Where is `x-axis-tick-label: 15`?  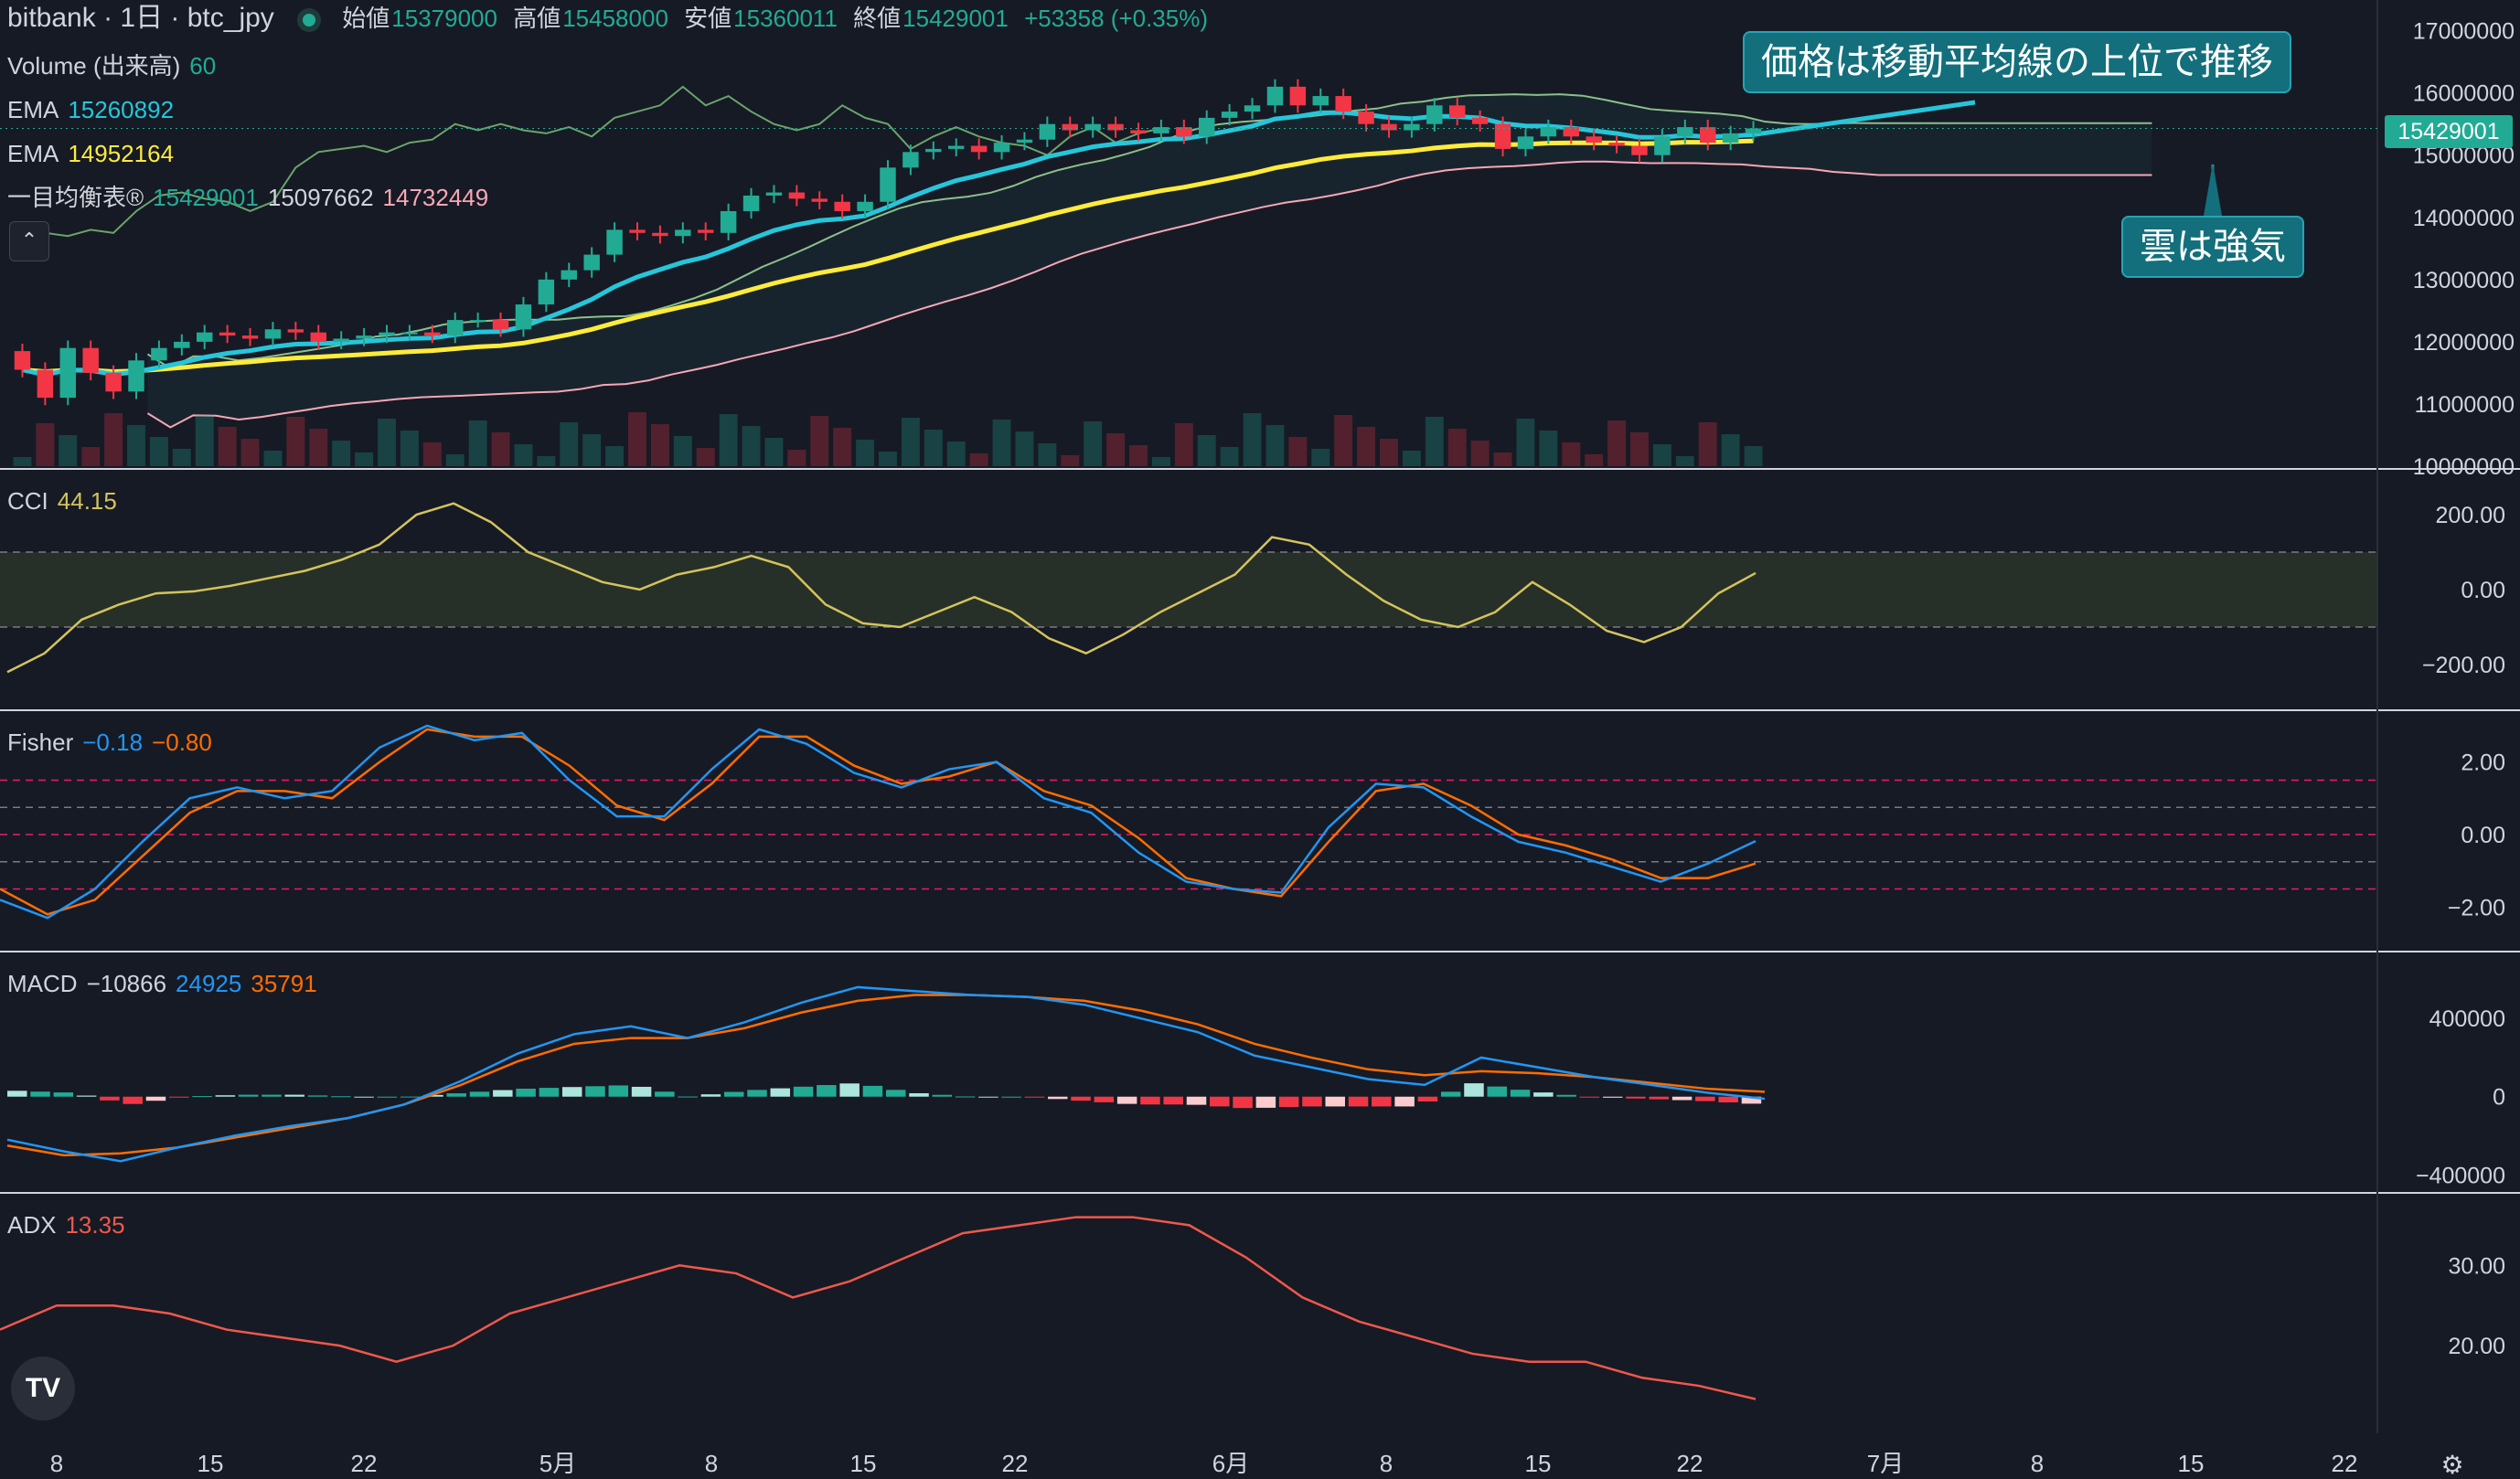 x-axis-tick-label: 15 is located at coordinates (863, 1463).